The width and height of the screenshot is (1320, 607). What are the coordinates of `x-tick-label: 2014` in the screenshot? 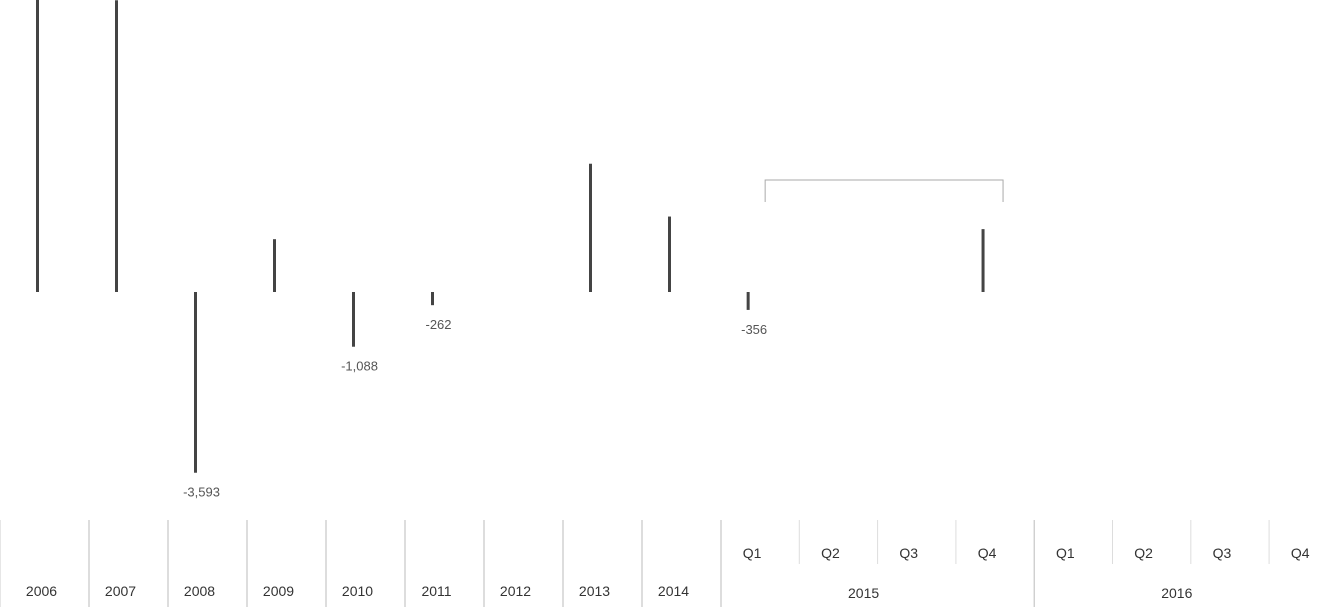 It's located at (673, 591).